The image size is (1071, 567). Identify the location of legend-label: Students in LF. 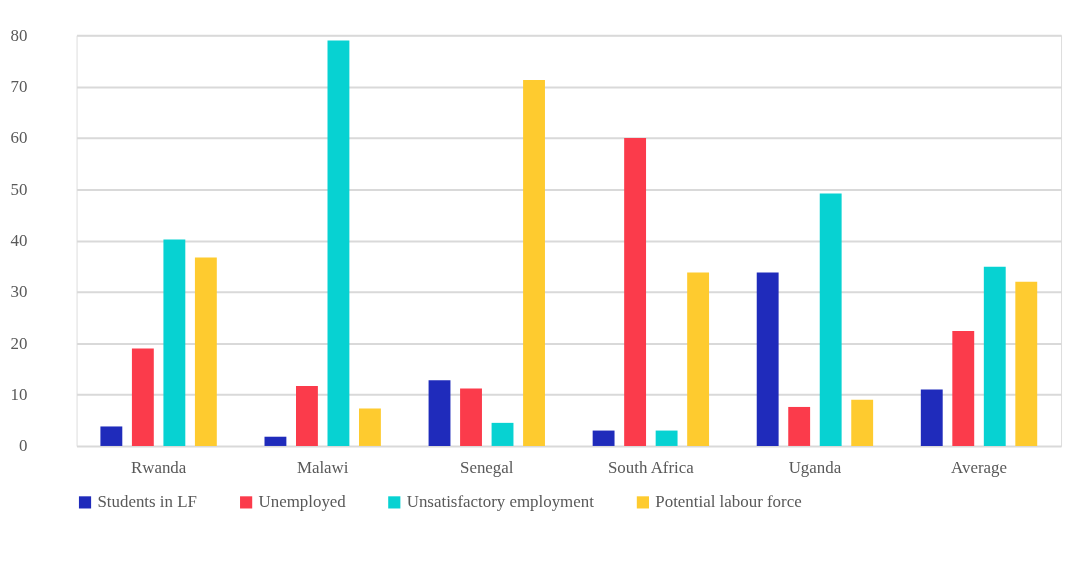
(147, 502).